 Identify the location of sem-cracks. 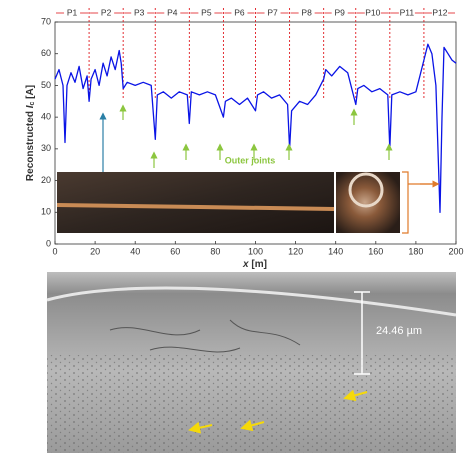
(205, 336).